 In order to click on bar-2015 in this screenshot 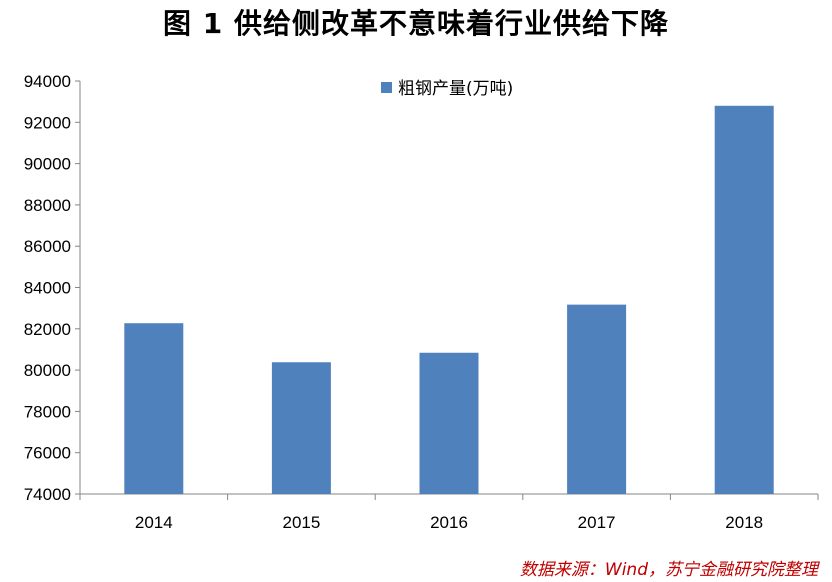, I will do `click(301, 428)`.